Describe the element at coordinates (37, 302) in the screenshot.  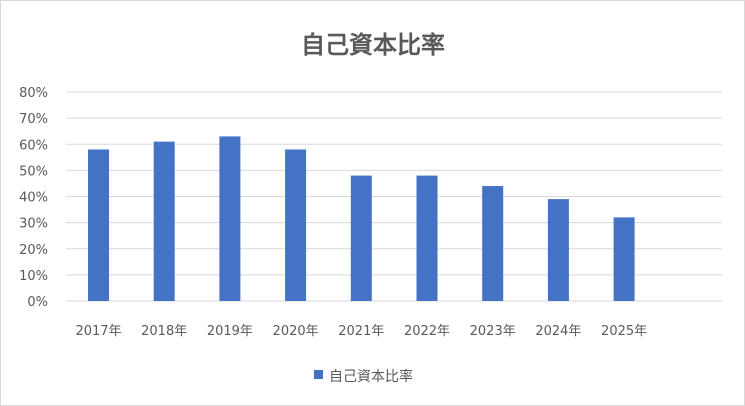
I see `y-tick-label: 0%` at that location.